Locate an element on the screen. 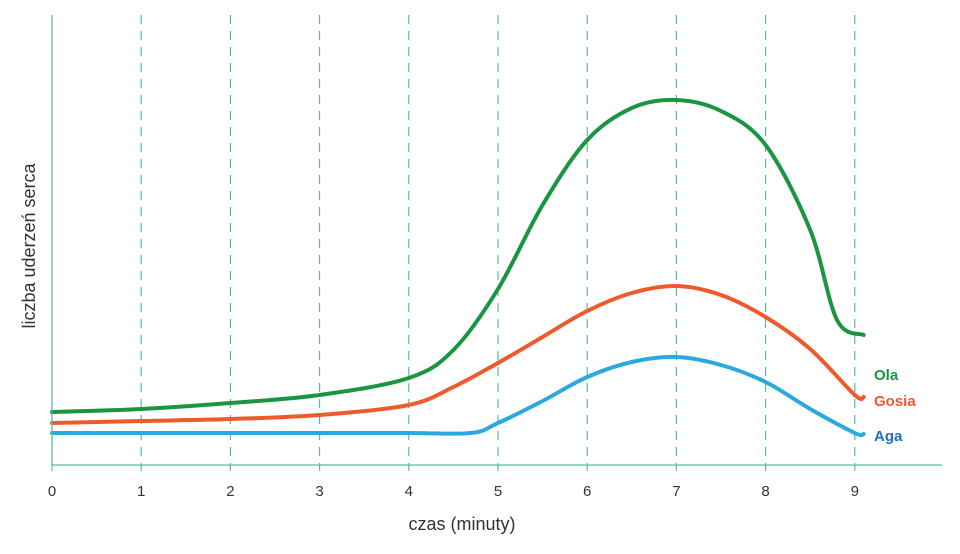  legend: Ola Gosia Aga is located at coordinates (895, 406).